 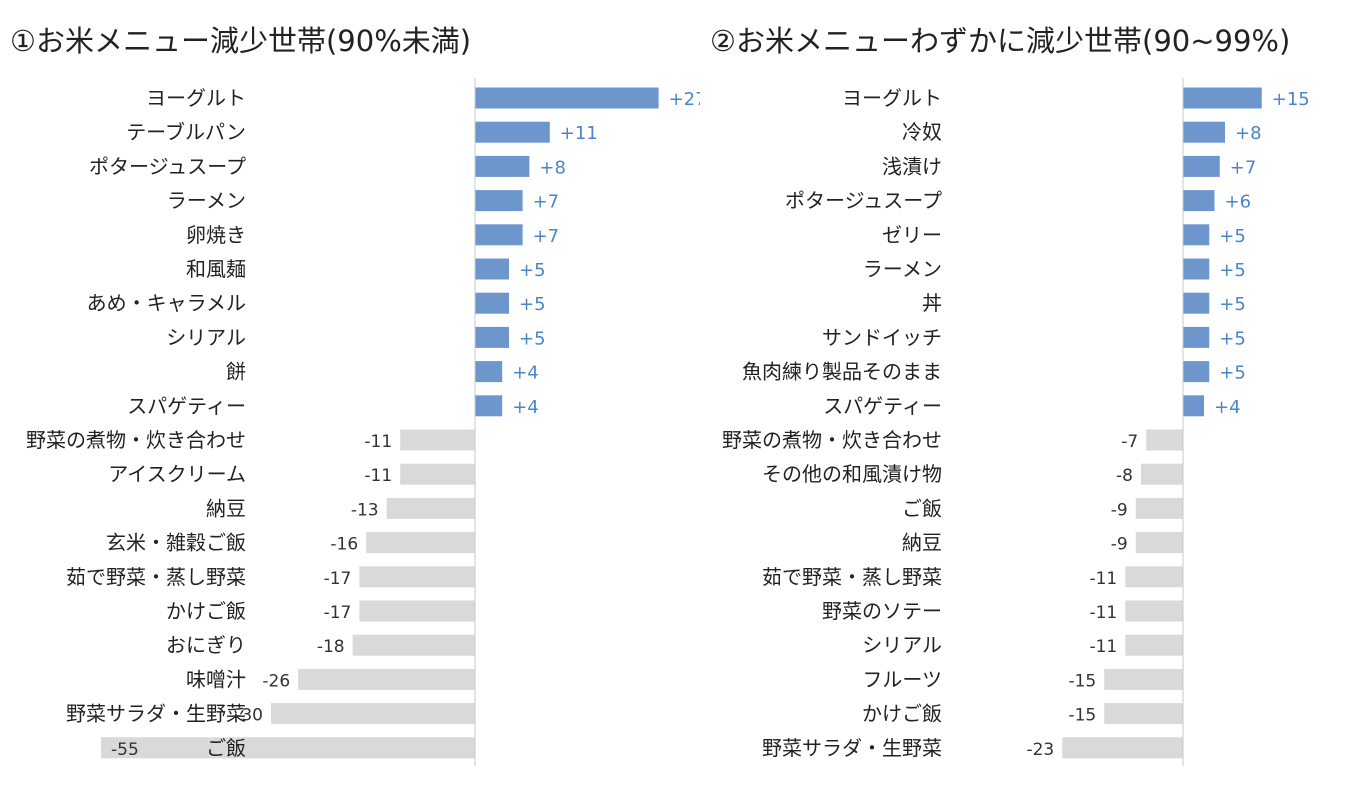 I want to click on value-label-2-18: -15, so click(x=1082, y=716).